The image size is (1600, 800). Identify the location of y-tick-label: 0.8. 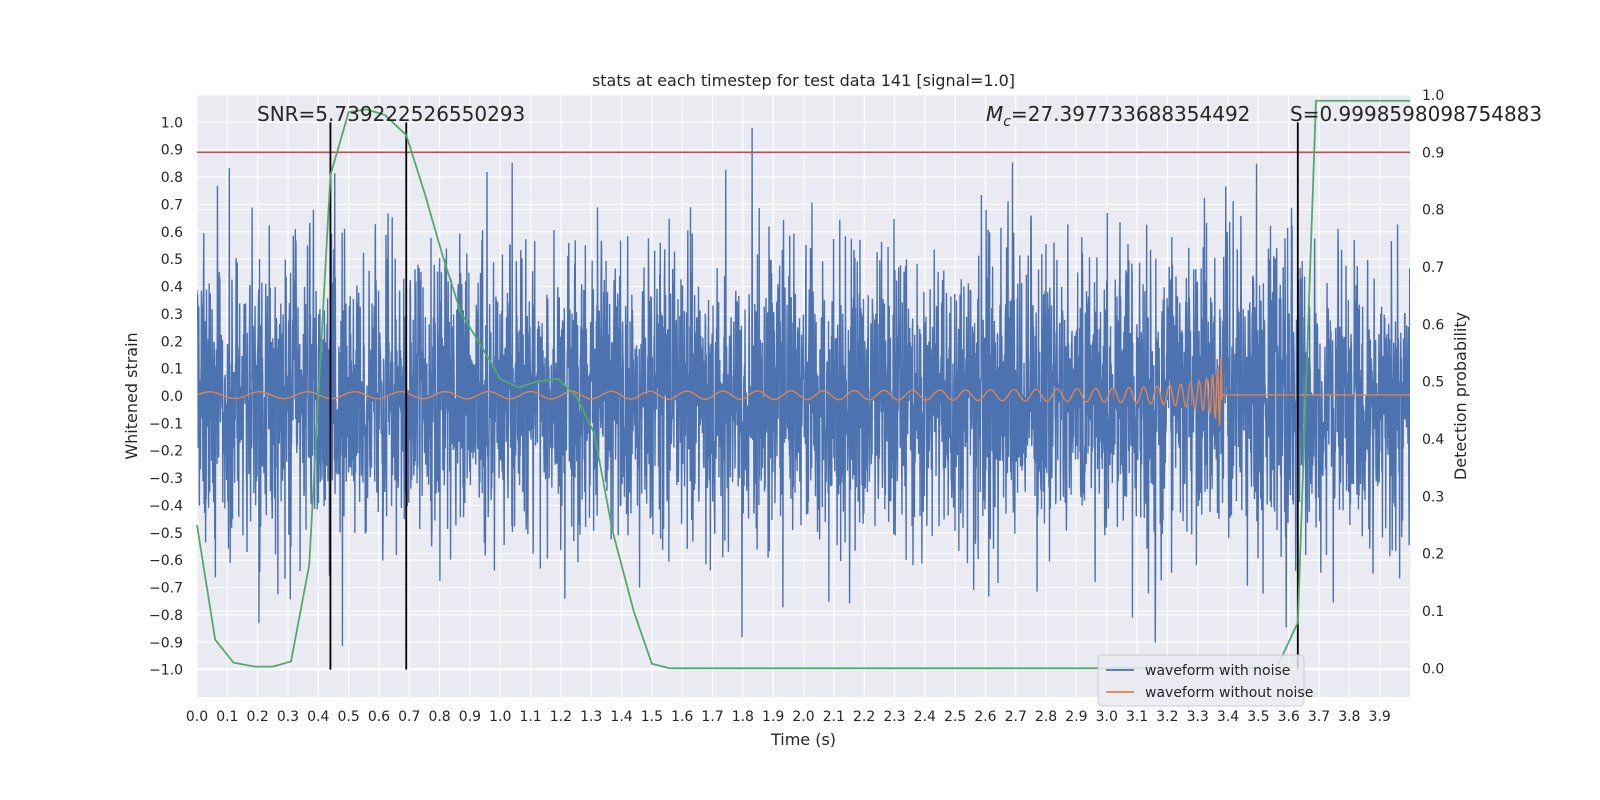
(172, 178).